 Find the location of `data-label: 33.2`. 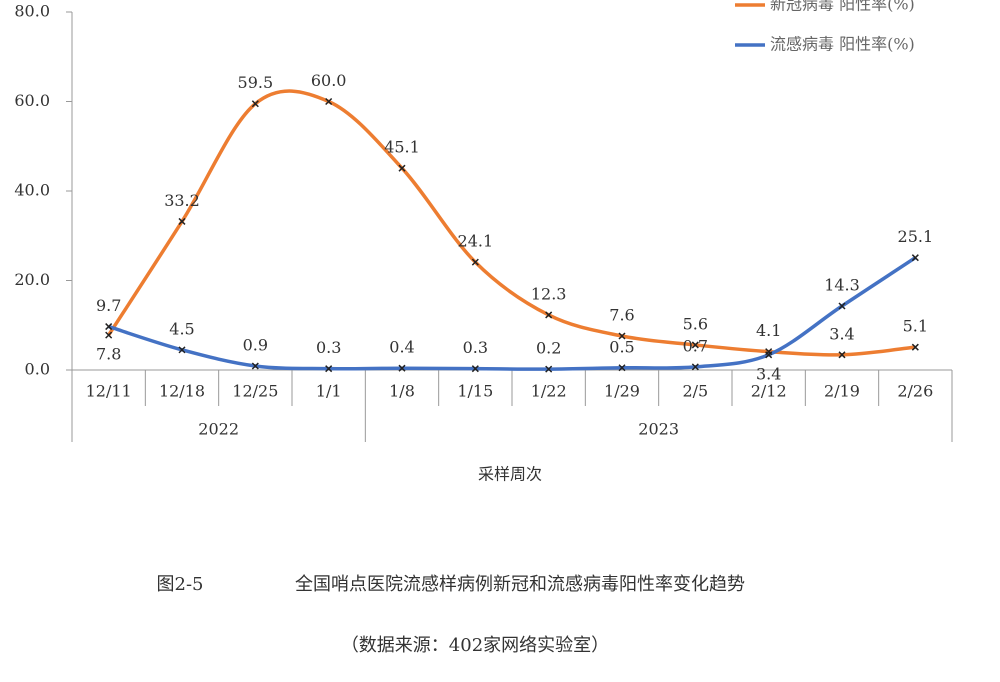

data-label: 33.2 is located at coordinates (182, 200).